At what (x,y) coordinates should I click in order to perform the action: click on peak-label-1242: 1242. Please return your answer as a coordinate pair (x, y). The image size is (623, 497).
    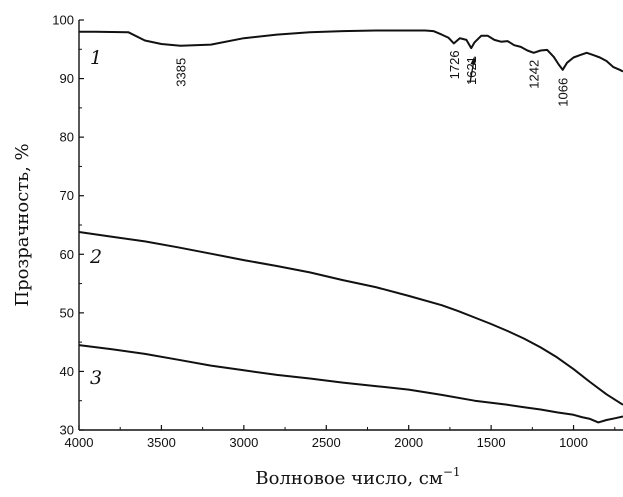
    Looking at the image, I should click on (534, 74).